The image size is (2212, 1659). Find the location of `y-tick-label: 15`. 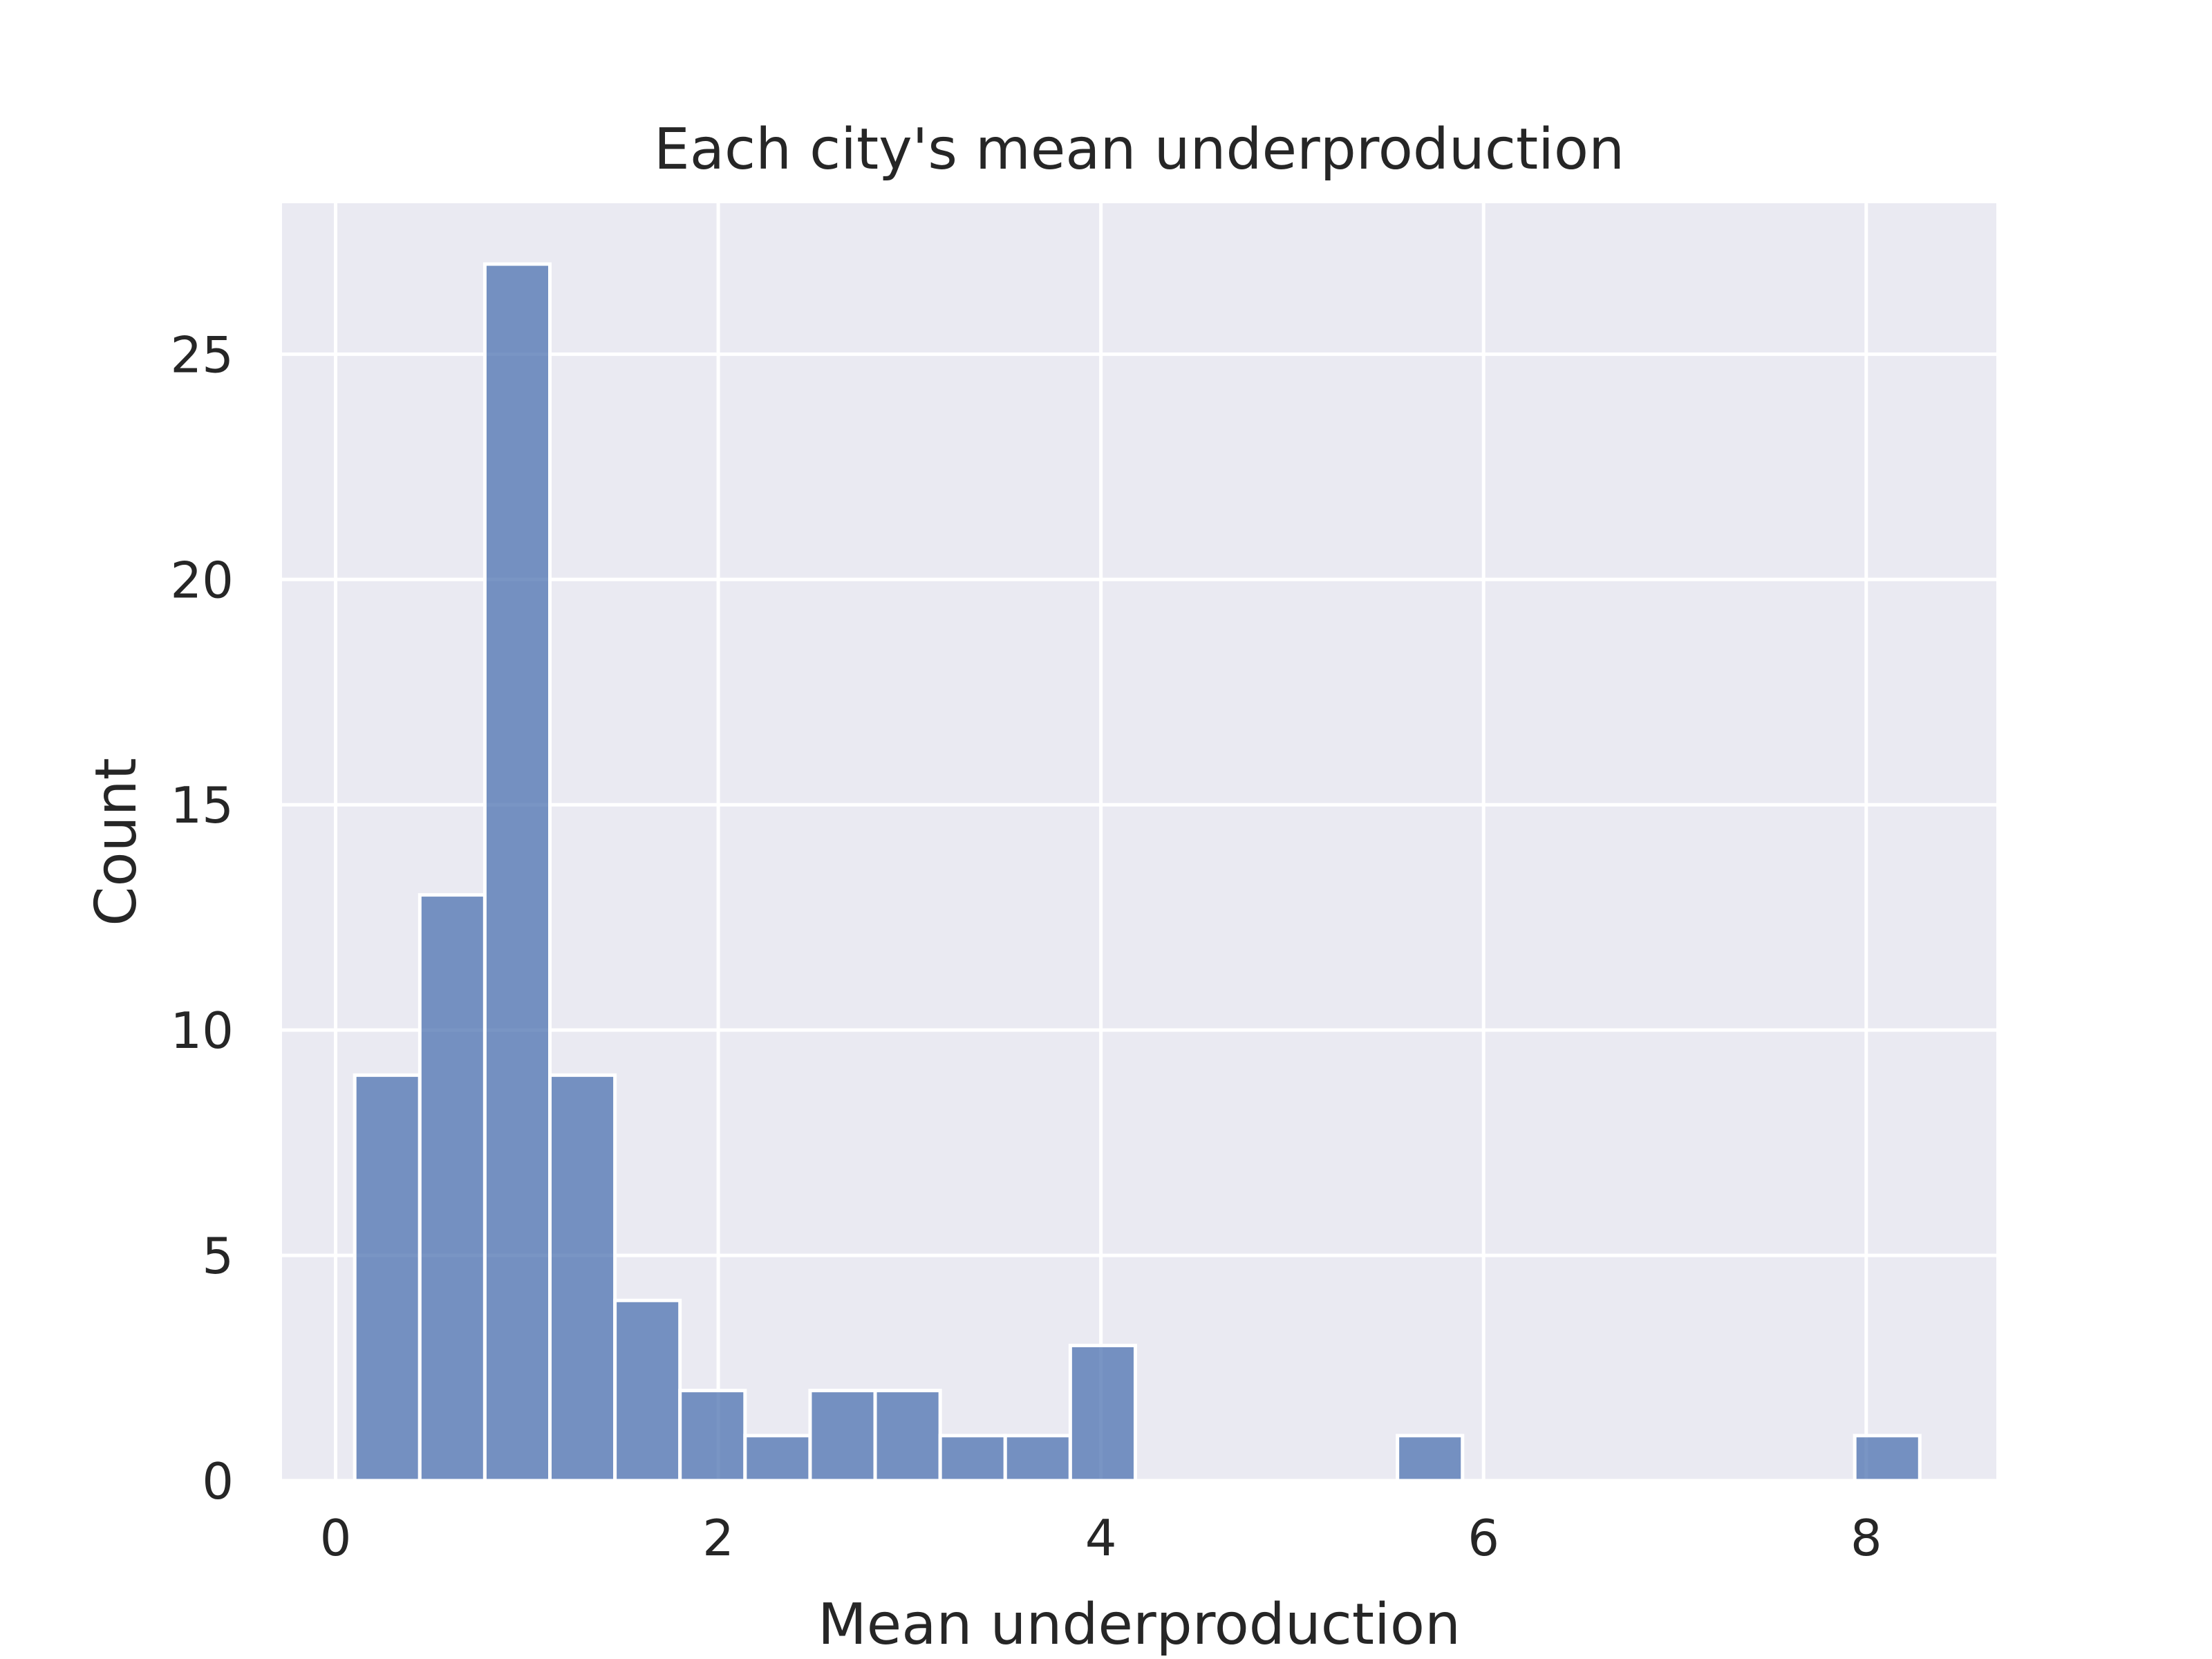

y-tick-label: 15 is located at coordinates (202, 805).